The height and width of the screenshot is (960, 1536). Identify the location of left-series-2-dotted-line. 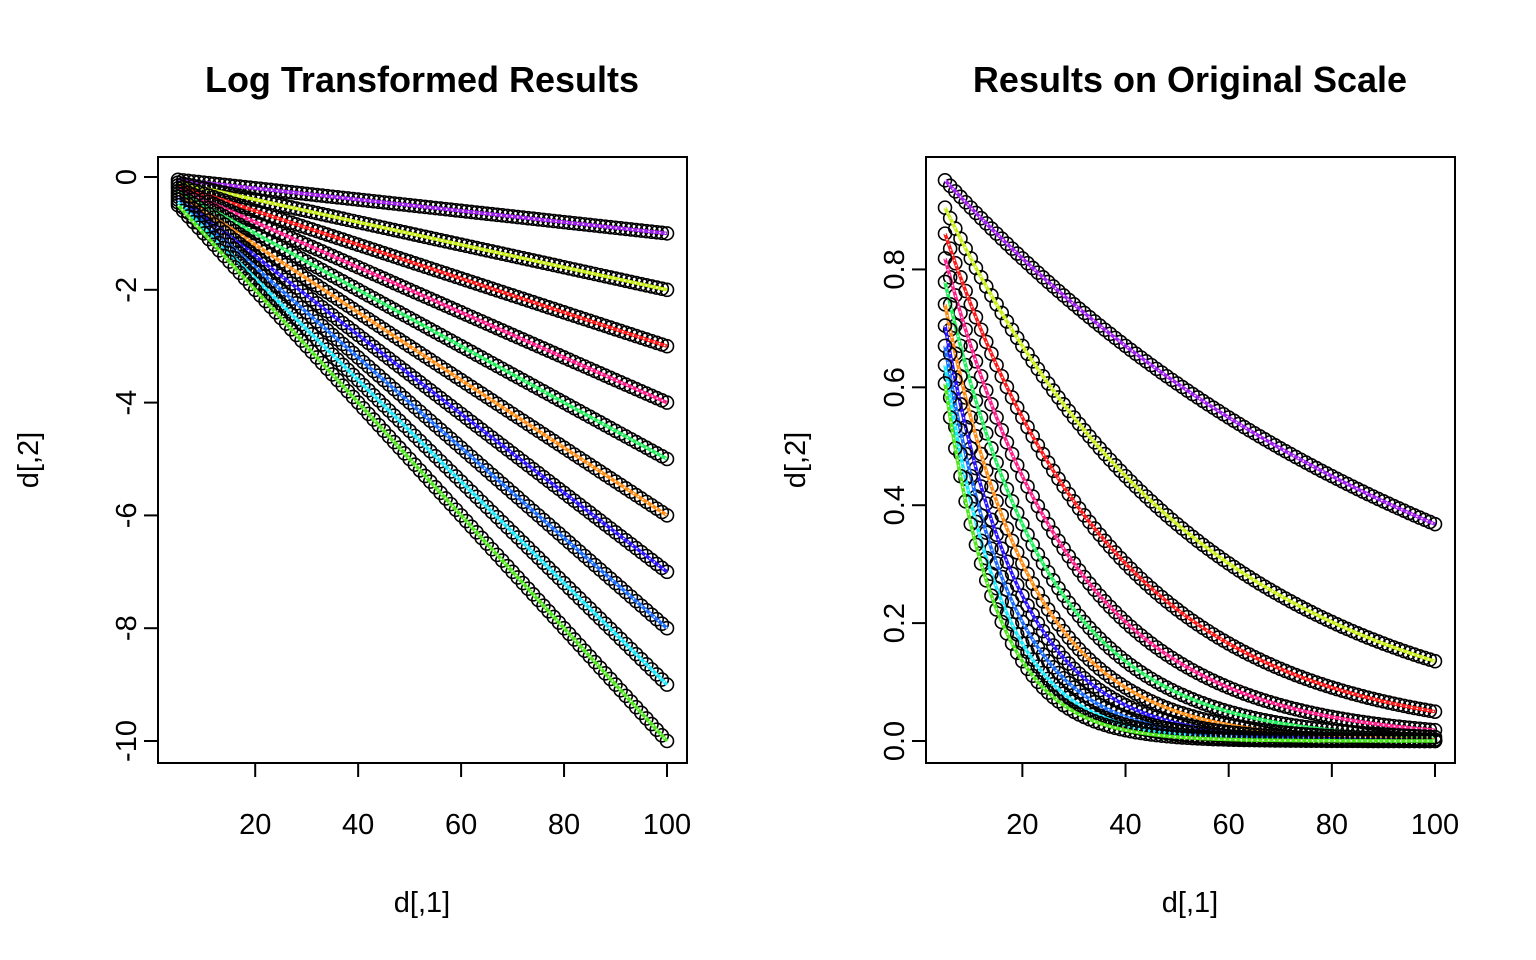
(422, 236).